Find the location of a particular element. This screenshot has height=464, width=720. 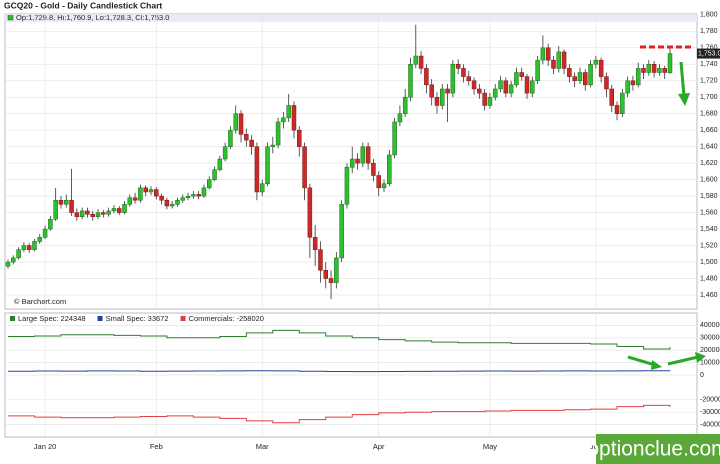

y-tick-label: 1,760 is located at coordinates (709, 48).